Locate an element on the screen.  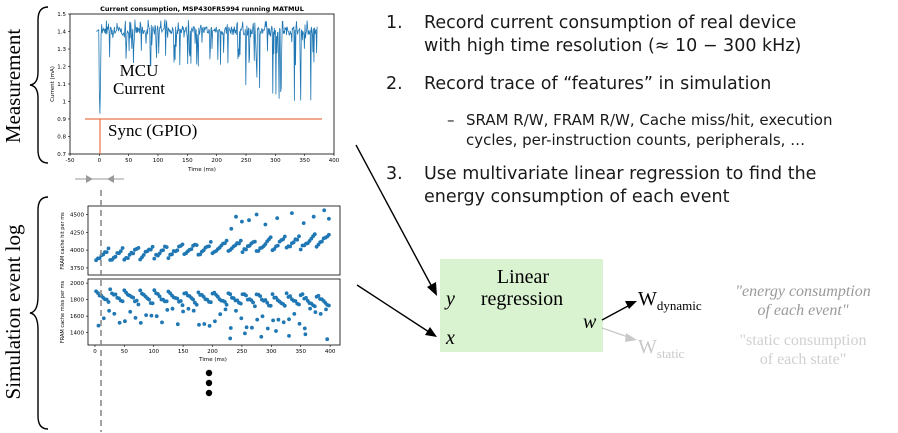
dynamic-note-line2: of each event" is located at coordinates (802, 310).